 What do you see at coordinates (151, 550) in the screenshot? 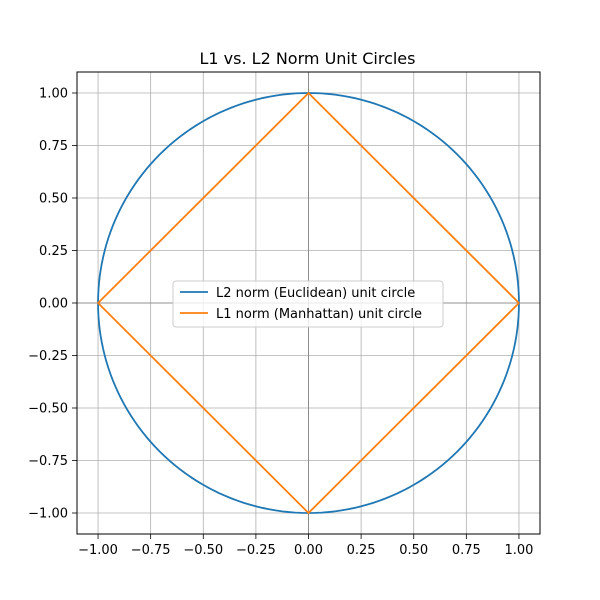
I see `x-tick-label: −0.75` at bounding box center [151, 550].